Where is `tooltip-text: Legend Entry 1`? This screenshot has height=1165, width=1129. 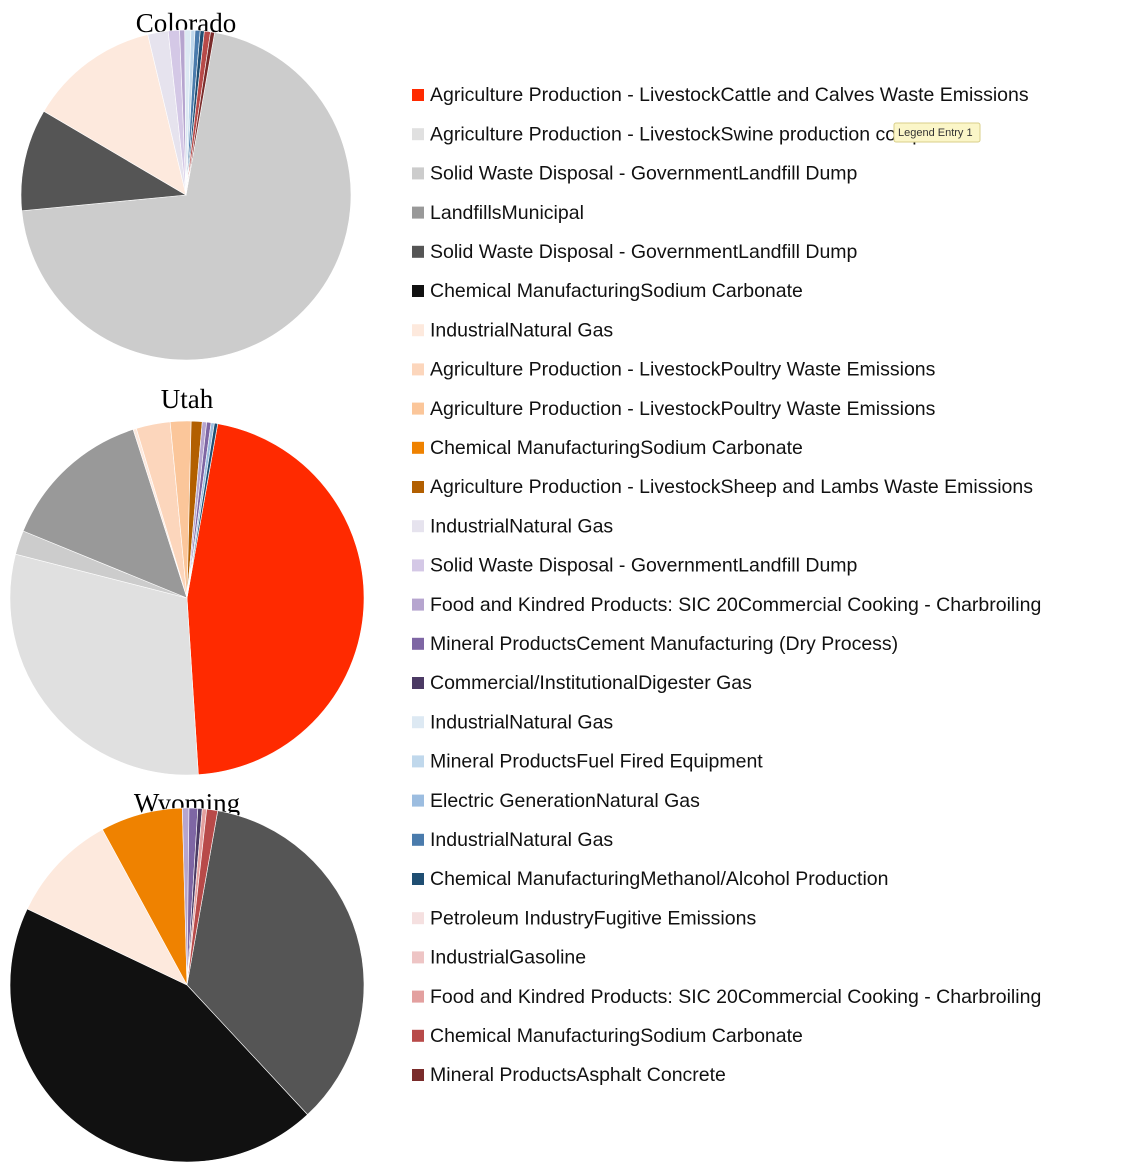
tooltip-text: Legend Entry 1 is located at coordinates (935, 133).